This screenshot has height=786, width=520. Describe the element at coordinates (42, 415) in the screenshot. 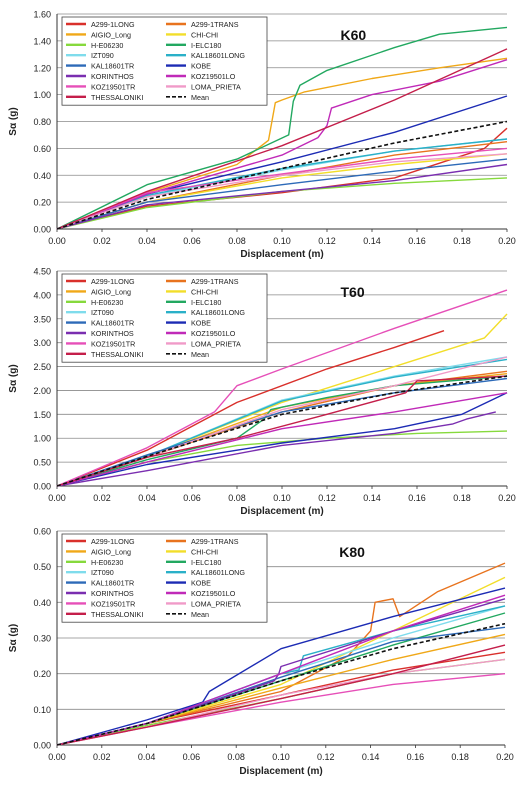

I see `y-tick-label: 1.50` at that location.